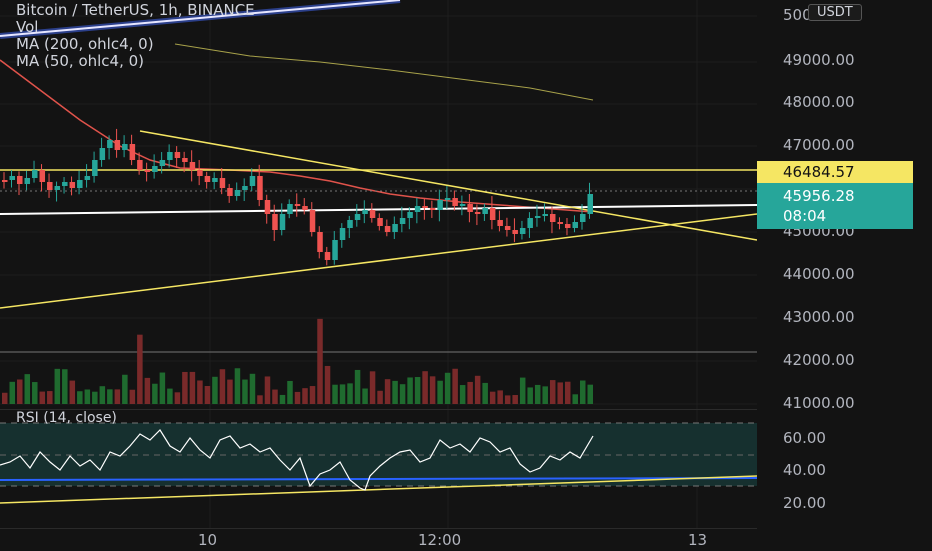  I want to click on rsi-yellow-trendline, so click(379, 489).